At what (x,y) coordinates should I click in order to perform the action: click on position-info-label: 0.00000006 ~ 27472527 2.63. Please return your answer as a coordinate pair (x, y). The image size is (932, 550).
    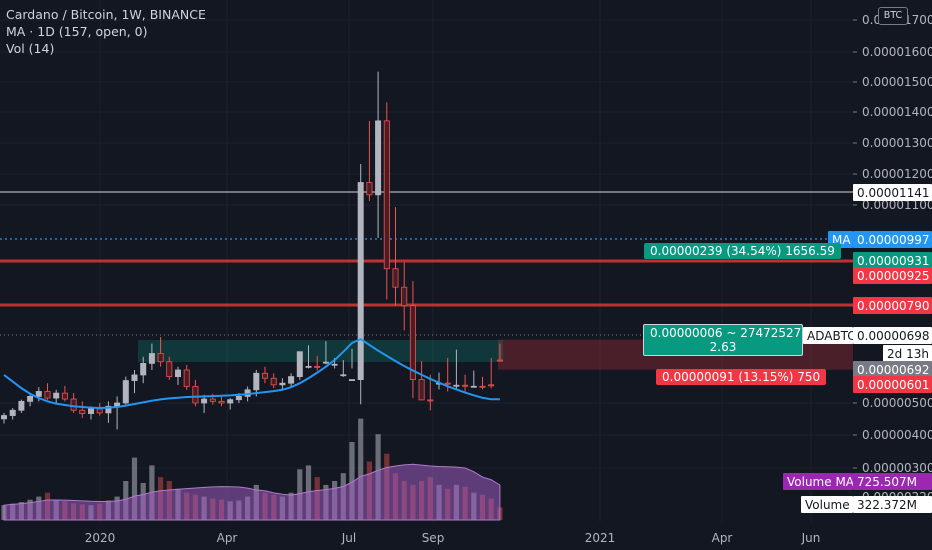
    Looking at the image, I should click on (723, 340).